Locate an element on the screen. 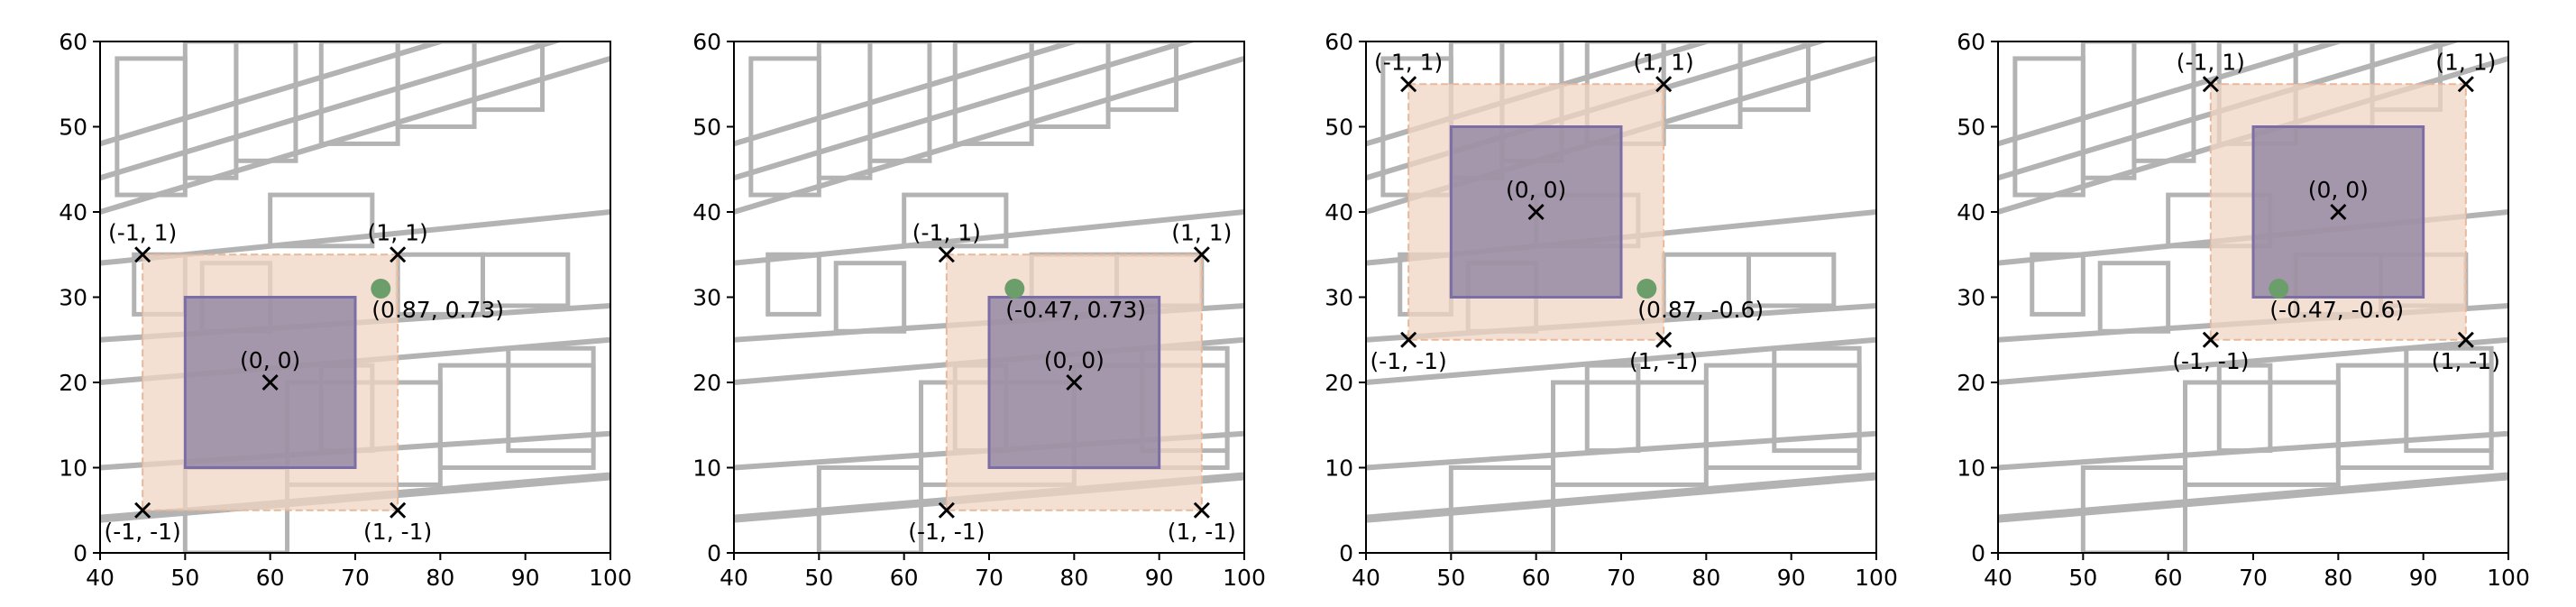  x-tick-label: 70 is located at coordinates (989, 578).